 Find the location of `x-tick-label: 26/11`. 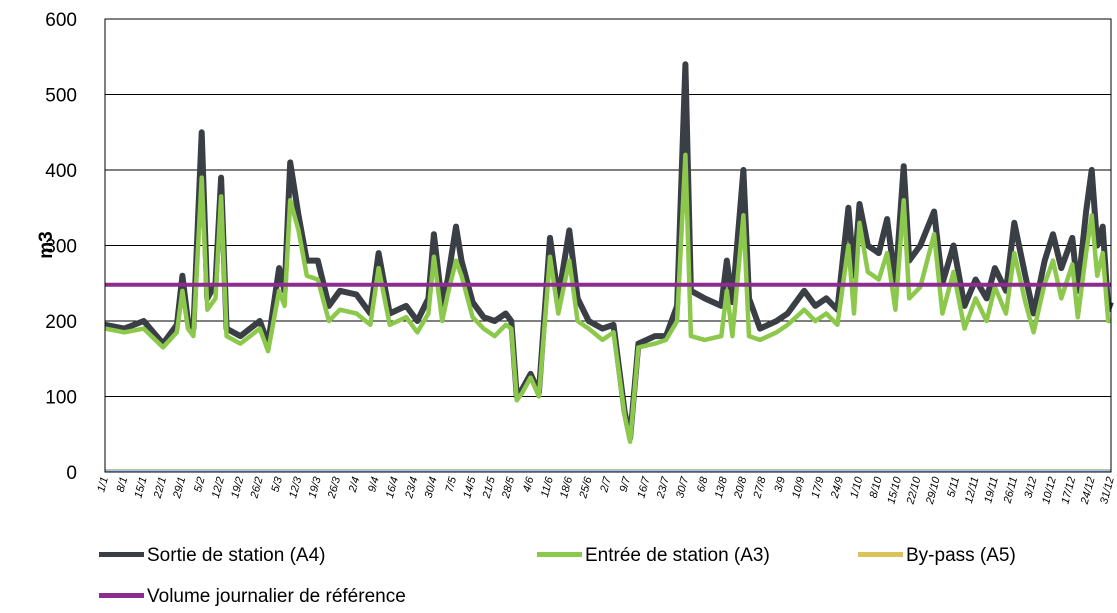

x-tick-label: 26/11 is located at coordinates (1010, 491).